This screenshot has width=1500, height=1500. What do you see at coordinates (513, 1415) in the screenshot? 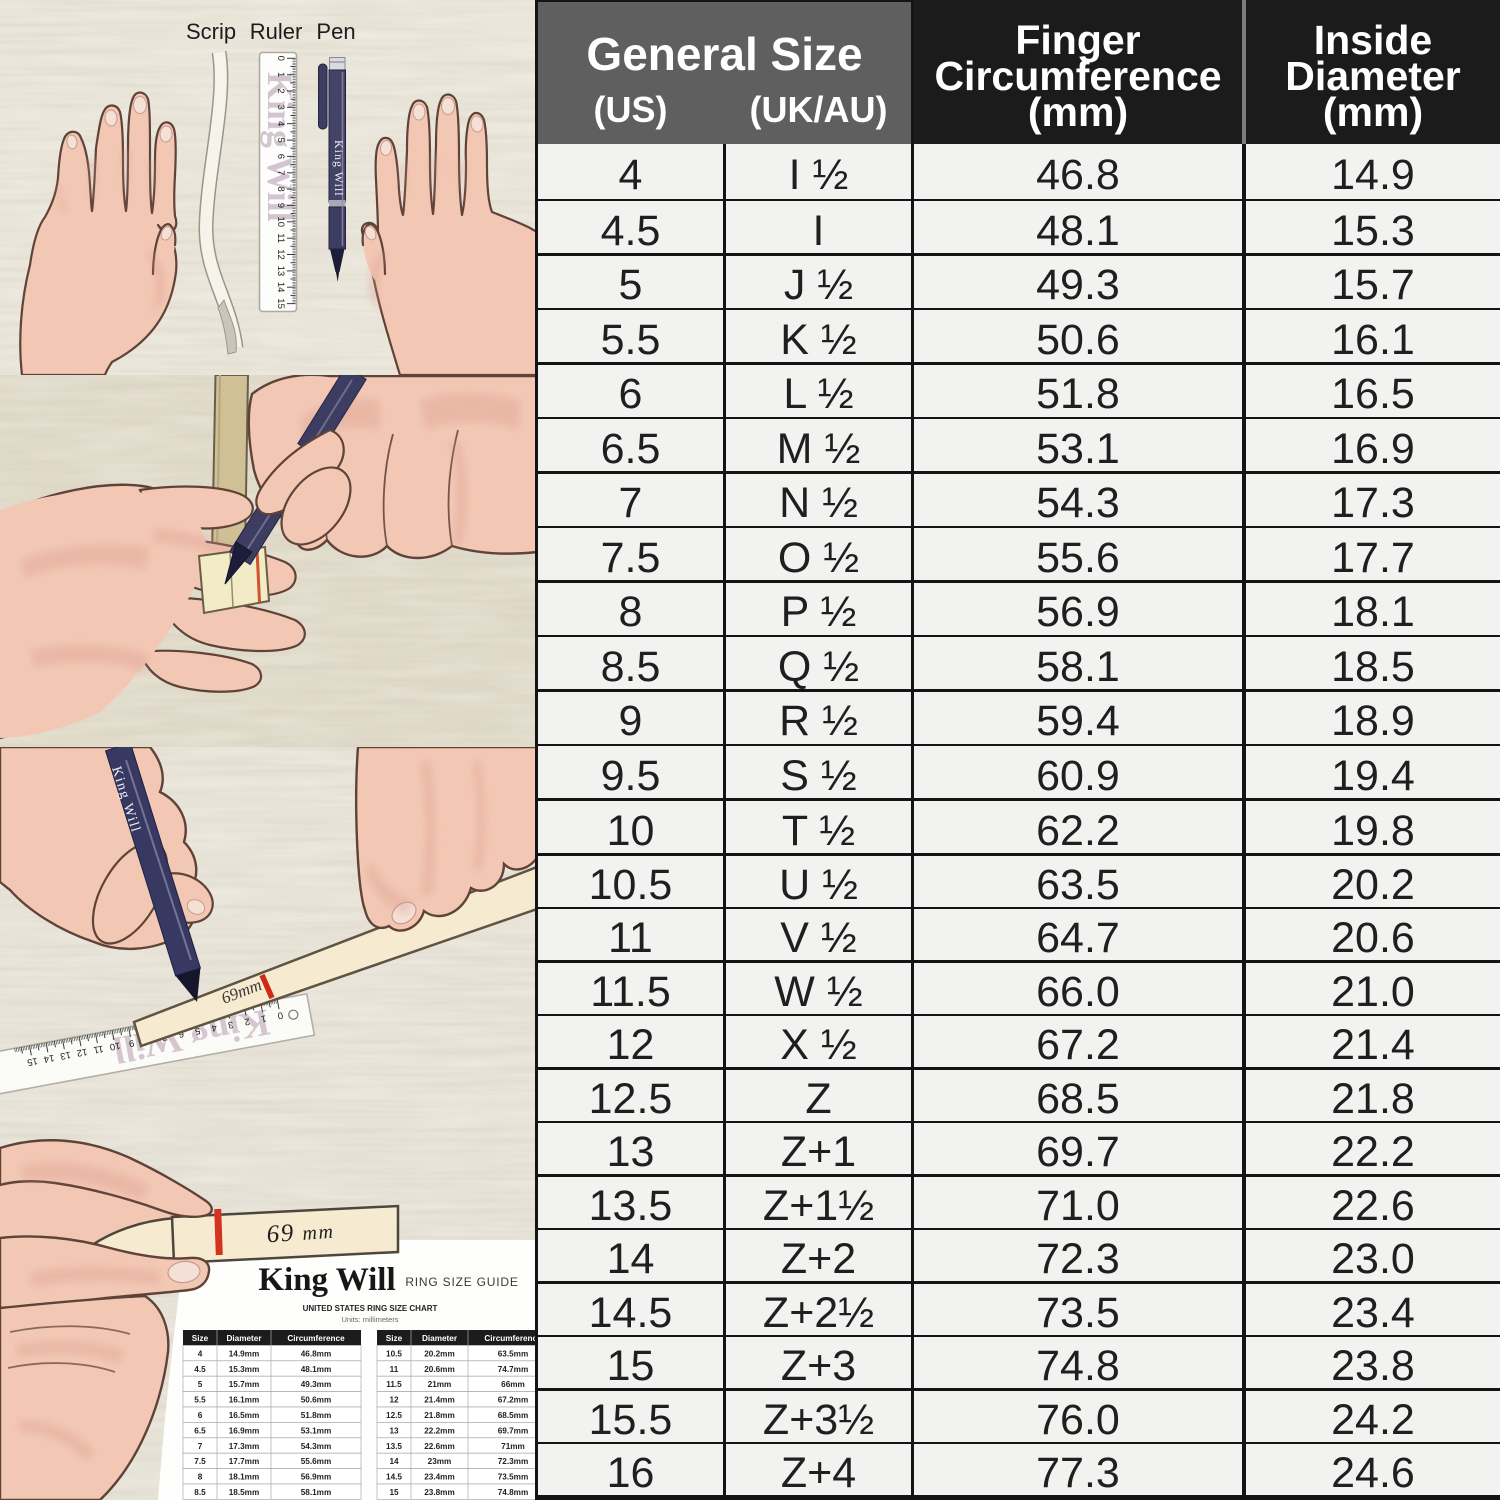
I see `svg-text: 68.5mm` at bounding box center [513, 1415].